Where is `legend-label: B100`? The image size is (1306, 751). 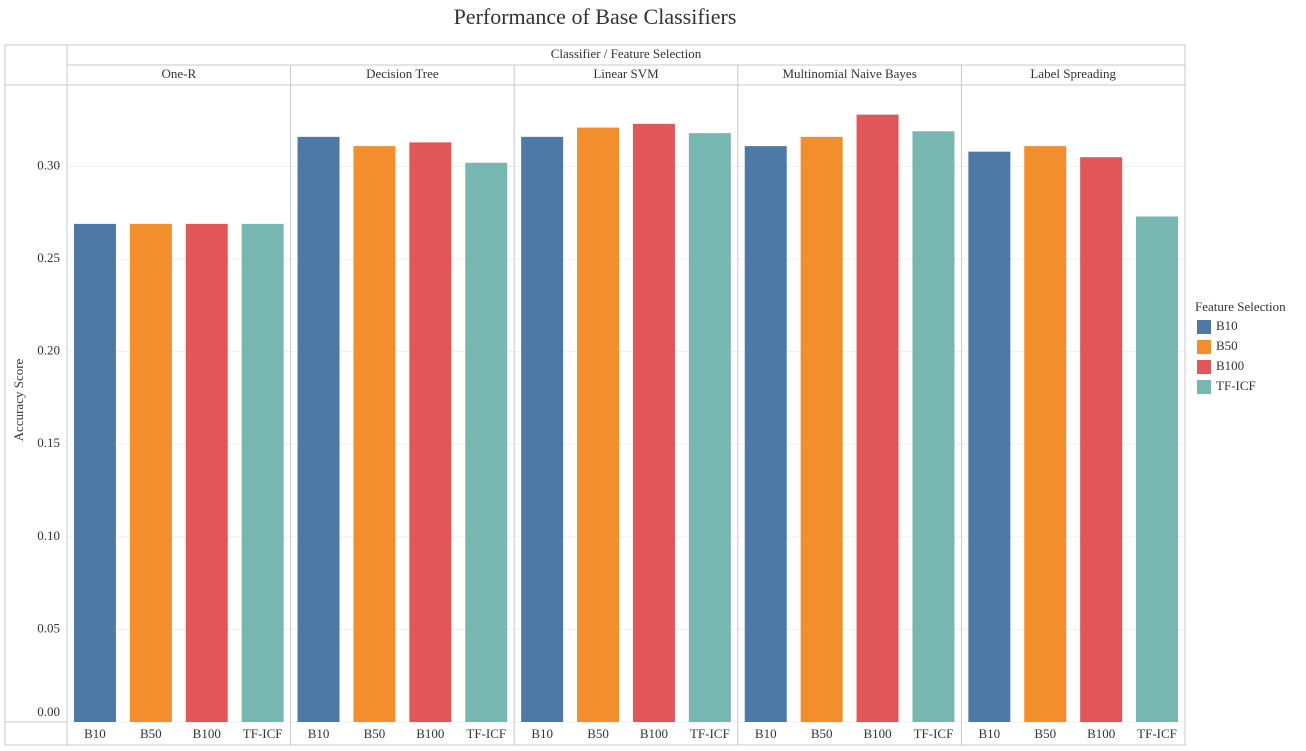
legend-label: B100 is located at coordinates (1230, 365).